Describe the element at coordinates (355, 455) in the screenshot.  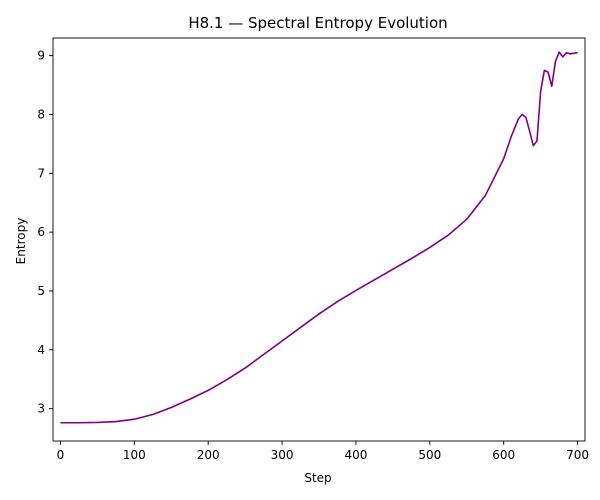
I see `x-tick-label-400: 400` at that location.